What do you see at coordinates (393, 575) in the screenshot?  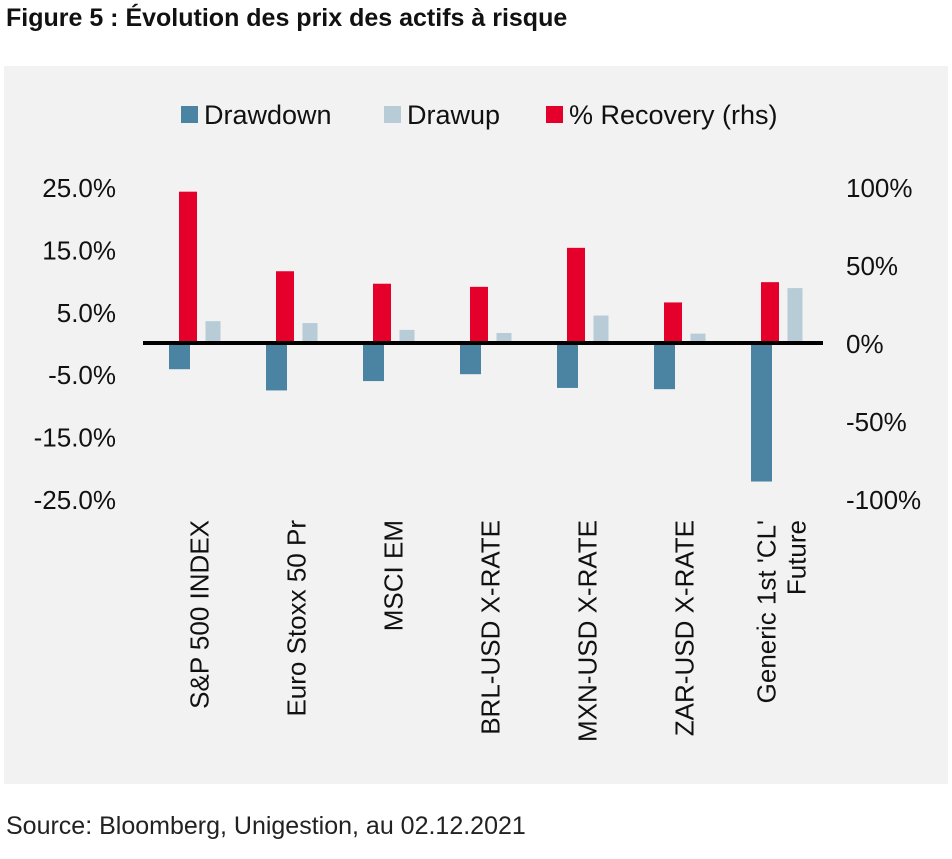 I see `category-label: MSCI EM` at bounding box center [393, 575].